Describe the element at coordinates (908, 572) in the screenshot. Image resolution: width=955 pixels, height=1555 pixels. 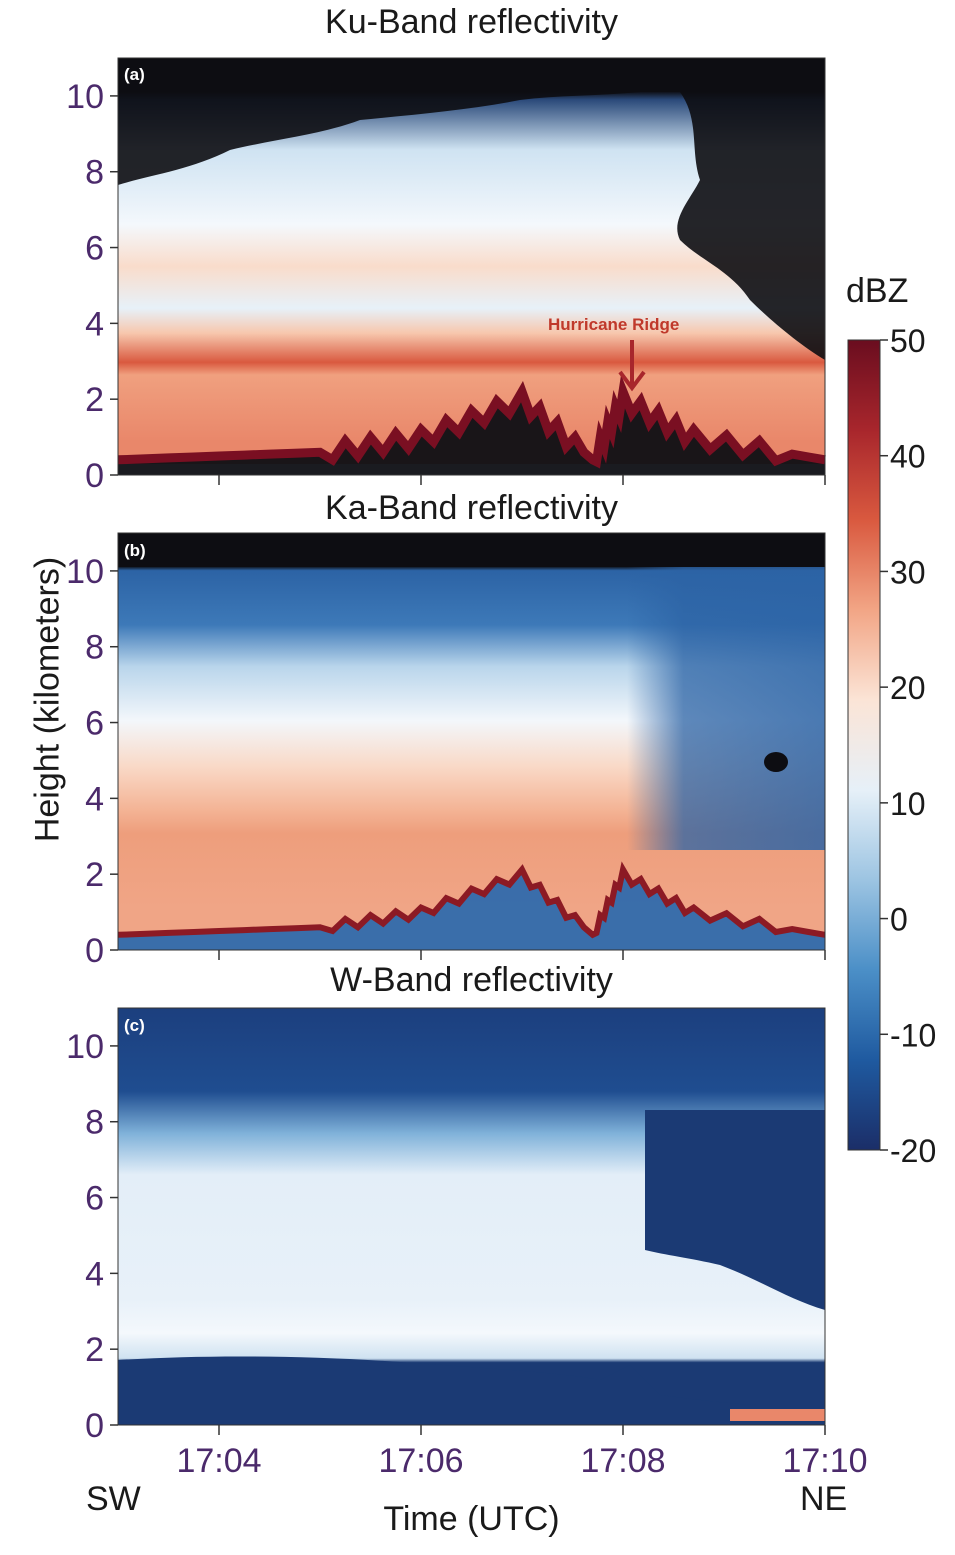
I see `colorbar-tick-label: 30` at that location.